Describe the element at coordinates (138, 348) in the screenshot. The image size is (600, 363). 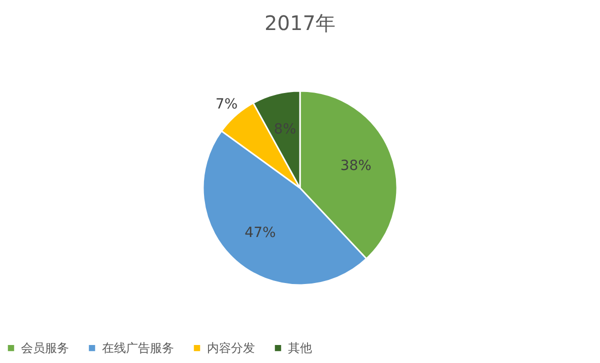
I see `legend-label: 在线广告服务` at that location.